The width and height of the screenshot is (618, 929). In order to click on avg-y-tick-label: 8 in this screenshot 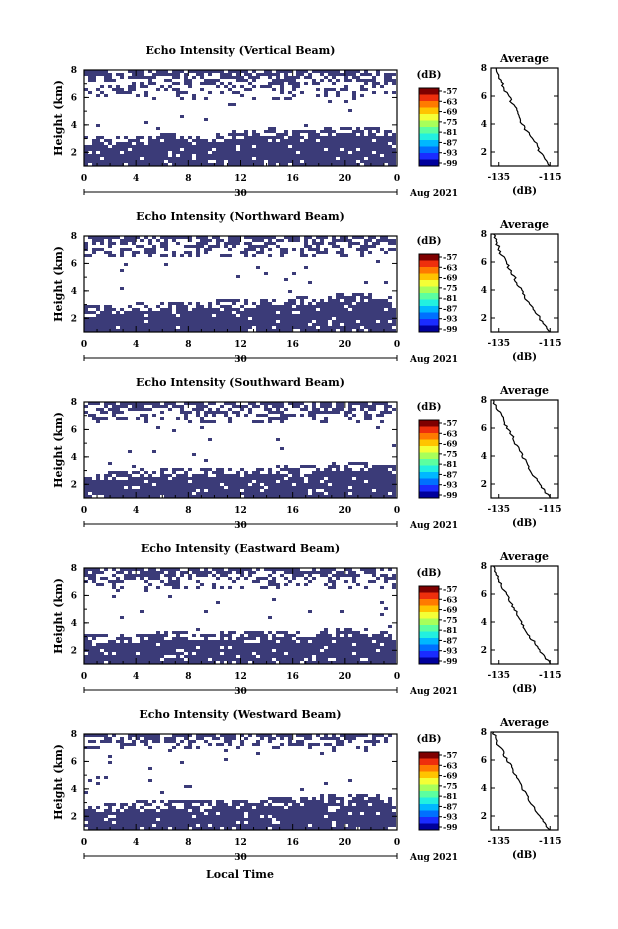, I will do `click(484, 235)`.